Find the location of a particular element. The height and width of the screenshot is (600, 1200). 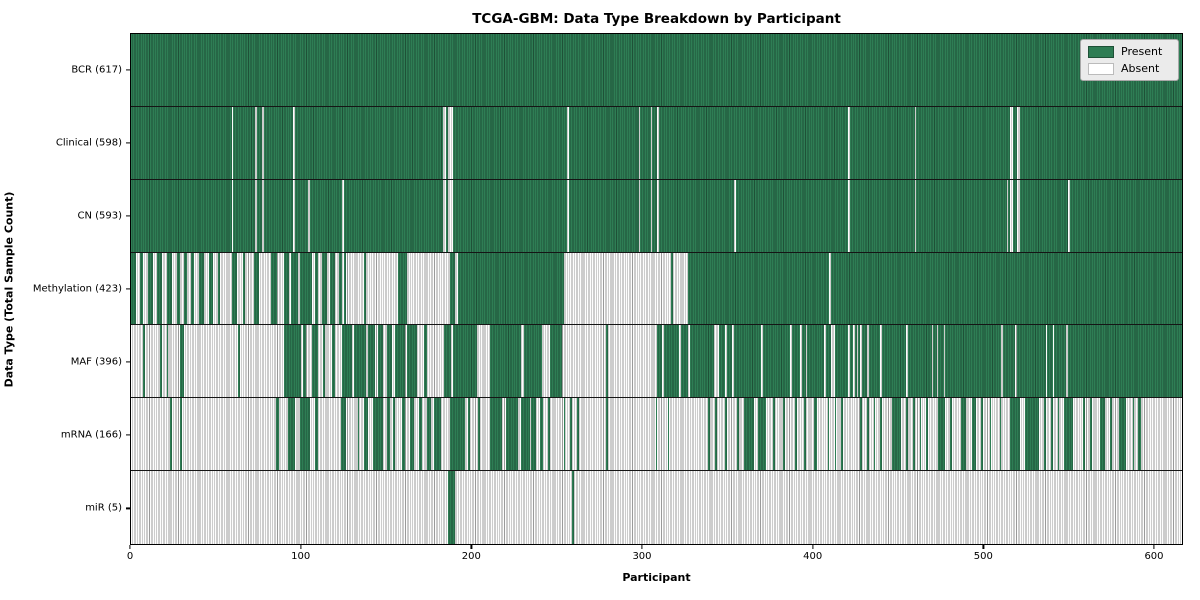

y-tick-label-bcr: BCR (617) is located at coordinates (96, 70).